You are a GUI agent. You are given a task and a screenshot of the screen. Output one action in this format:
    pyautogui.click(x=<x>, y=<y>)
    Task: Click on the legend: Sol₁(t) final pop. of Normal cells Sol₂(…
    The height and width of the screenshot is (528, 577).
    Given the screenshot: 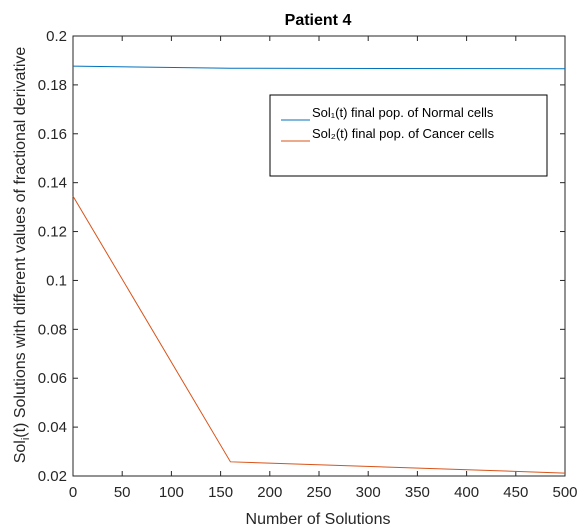 What is the action you would take?
    pyautogui.click(x=408, y=135)
    